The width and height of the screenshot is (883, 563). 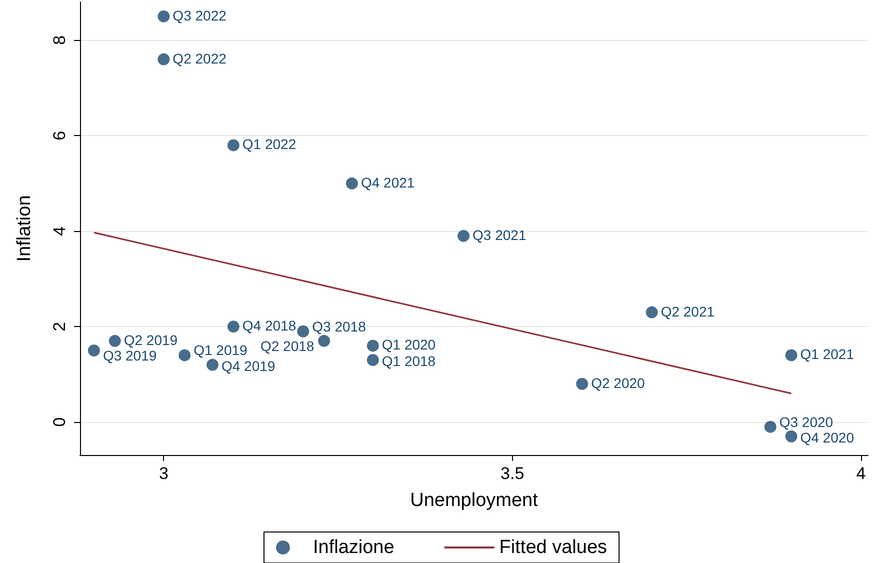 What do you see at coordinates (59, 422) in the screenshot?
I see `y-tick-label: 0` at bounding box center [59, 422].